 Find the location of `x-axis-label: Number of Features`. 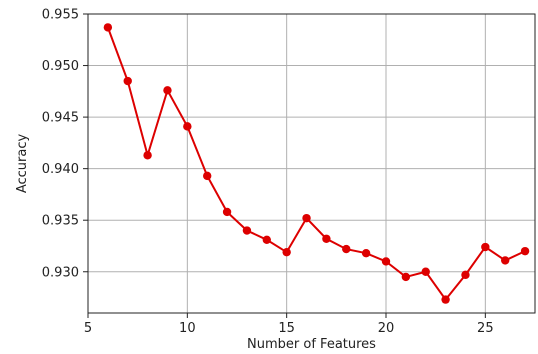

x-axis-label: Number of Features is located at coordinates (311, 344).